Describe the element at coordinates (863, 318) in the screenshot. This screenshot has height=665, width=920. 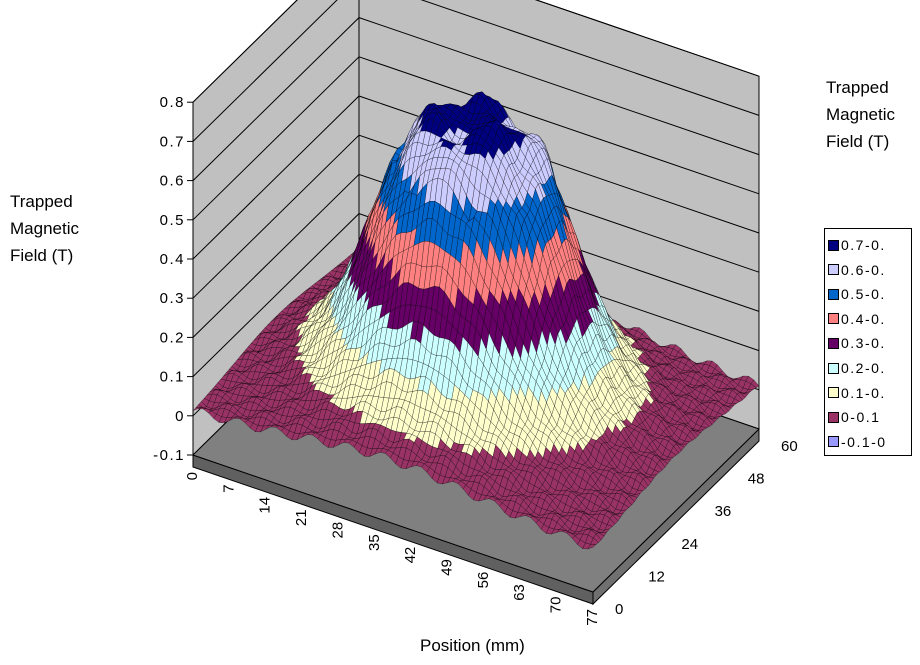
I see `legend-label: 0.4-0.` at that location.